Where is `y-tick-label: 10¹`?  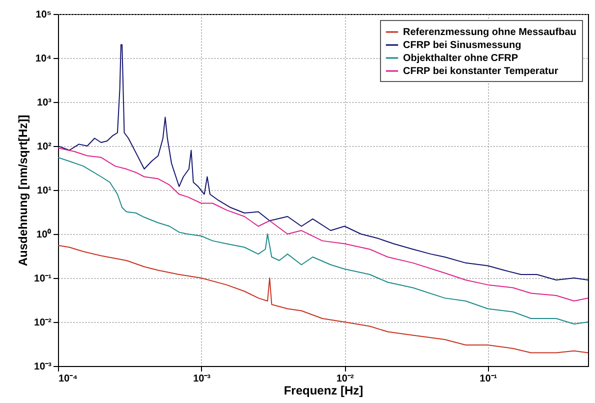 y-tick-label: 10¹ is located at coordinates (44, 191).